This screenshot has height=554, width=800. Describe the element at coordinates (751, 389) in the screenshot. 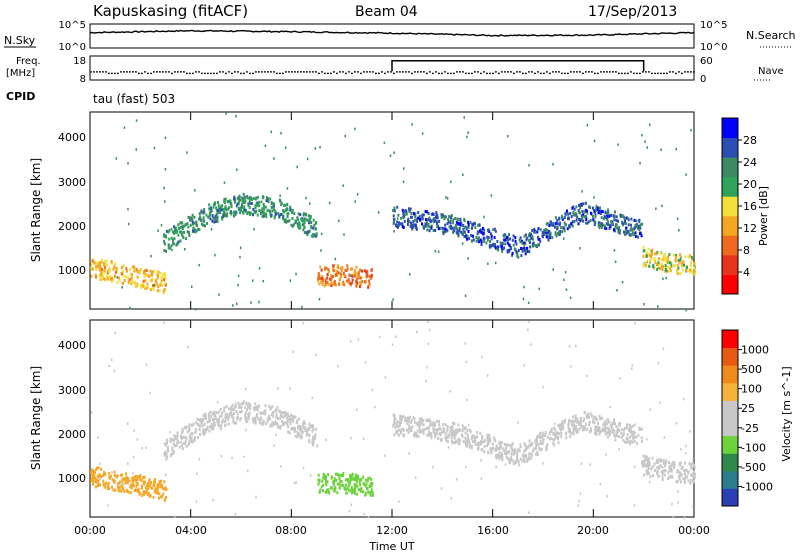

I see `colorbar-tick-label: 100` at that location.